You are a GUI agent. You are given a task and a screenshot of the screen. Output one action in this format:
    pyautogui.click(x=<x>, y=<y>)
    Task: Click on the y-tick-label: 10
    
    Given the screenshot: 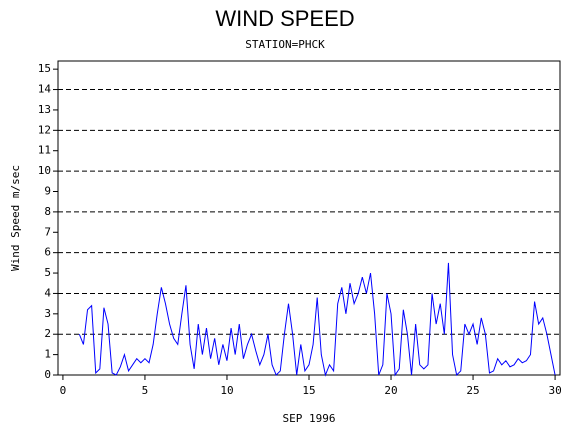 What is the action you would take?
    pyautogui.click(x=44, y=170)
    